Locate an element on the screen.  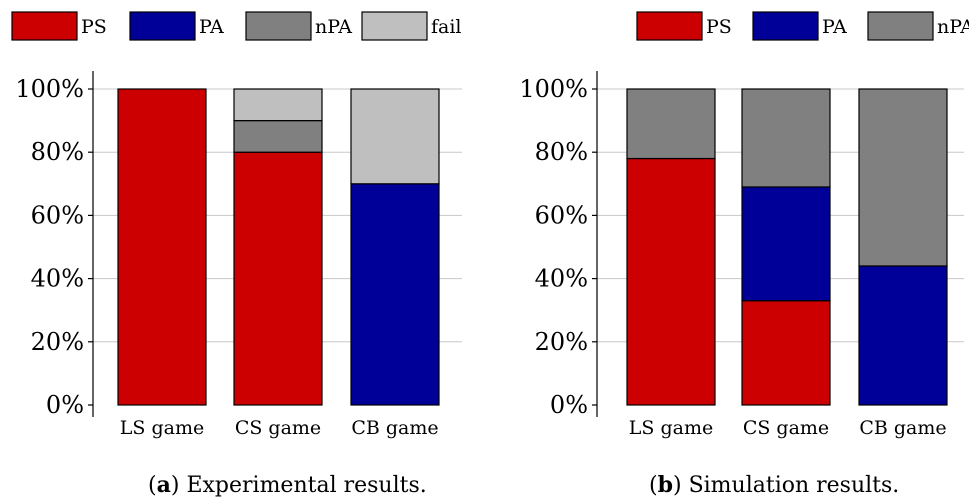
caption-b-label: b is located at coordinates (665, 485).